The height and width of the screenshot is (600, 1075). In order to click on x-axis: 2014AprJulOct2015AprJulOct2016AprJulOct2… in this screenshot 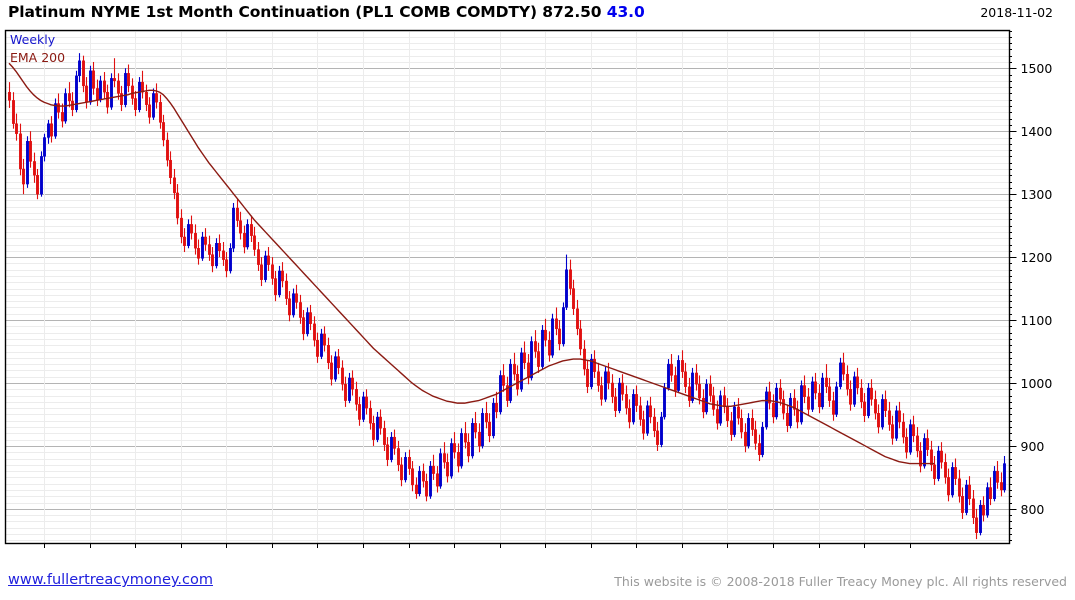, I will do `click(477, 545)`.